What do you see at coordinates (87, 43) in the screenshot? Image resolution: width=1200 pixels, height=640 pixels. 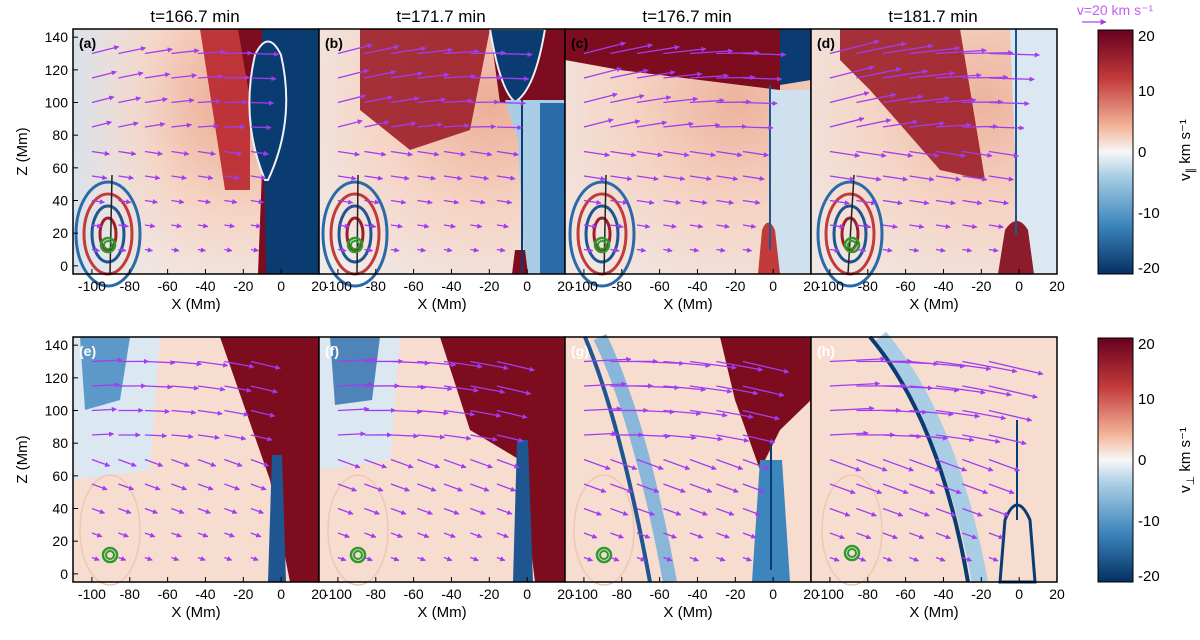 I see `panel-label-a: (a)` at bounding box center [87, 43].